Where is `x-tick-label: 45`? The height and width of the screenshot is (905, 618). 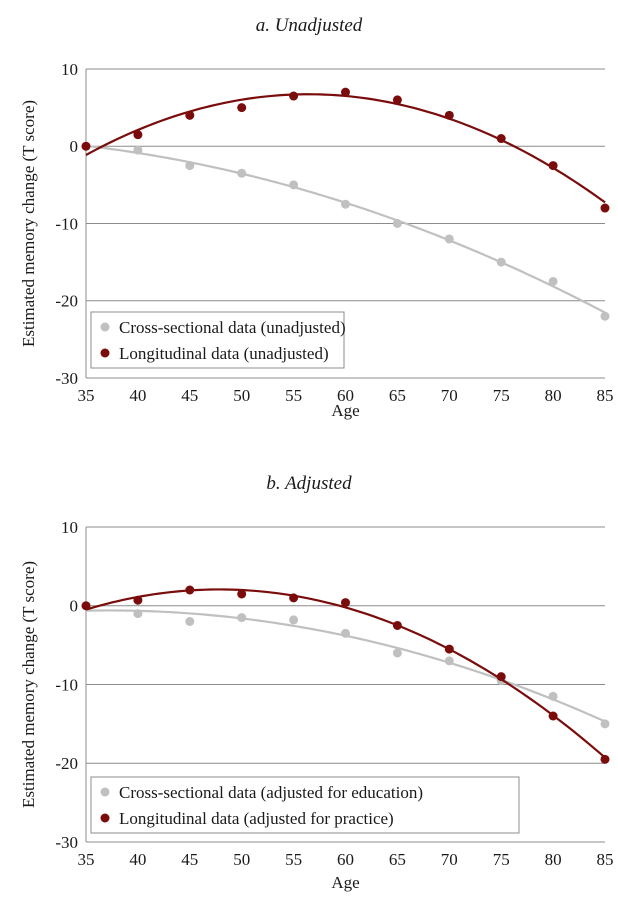 x-tick-label: 45 is located at coordinates (189, 395).